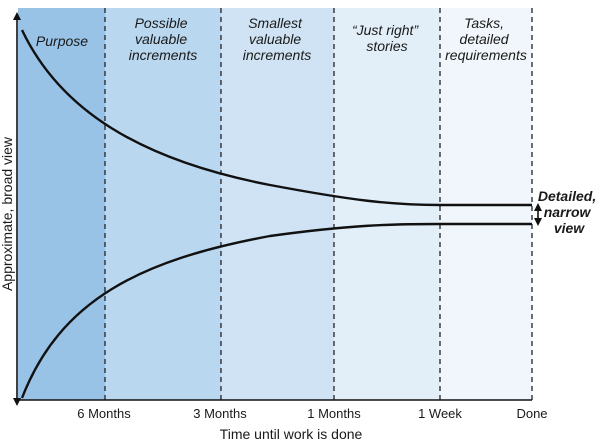 The height and width of the screenshot is (446, 600). What do you see at coordinates (62, 41) in the screenshot?
I see `band-label-purpose: Purpose` at bounding box center [62, 41].